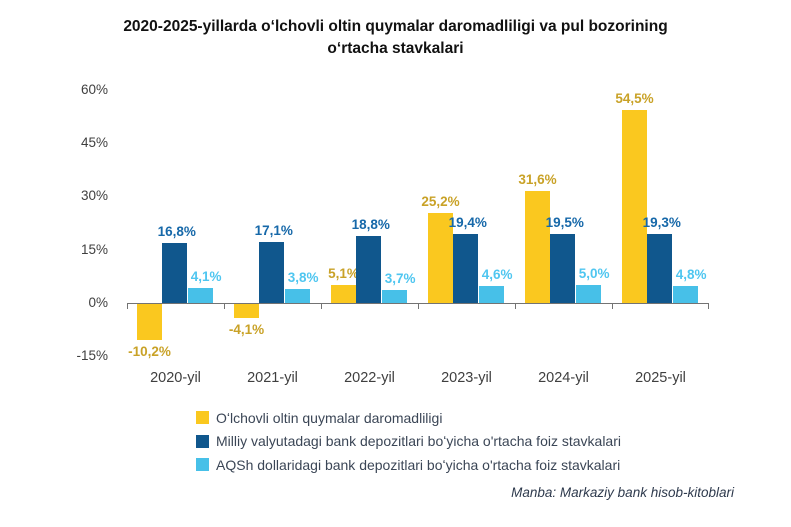 The width and height of the screenshot is (791, 527). I want to click on y-axis-tick-label: 60%, so click(94, 89).